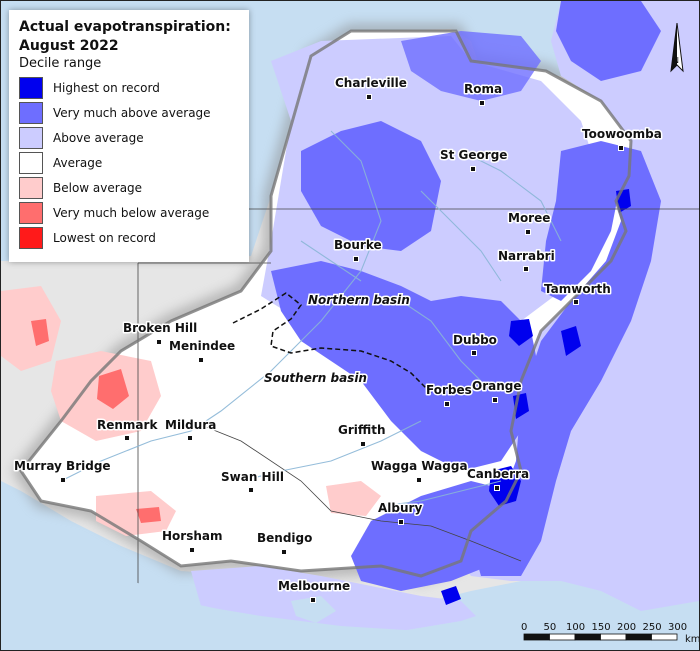 This screenshot has height=651, width=700. I want to click on scale-tick-label: 0, so click(524, 627).